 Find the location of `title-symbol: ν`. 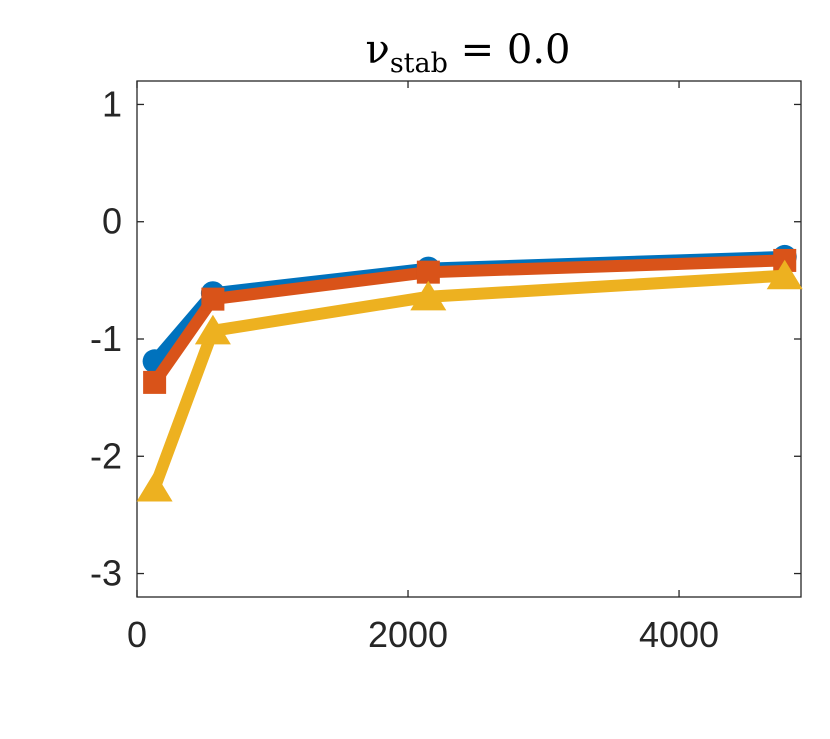

title-symbol: ν is located at coordinates (378, 50).